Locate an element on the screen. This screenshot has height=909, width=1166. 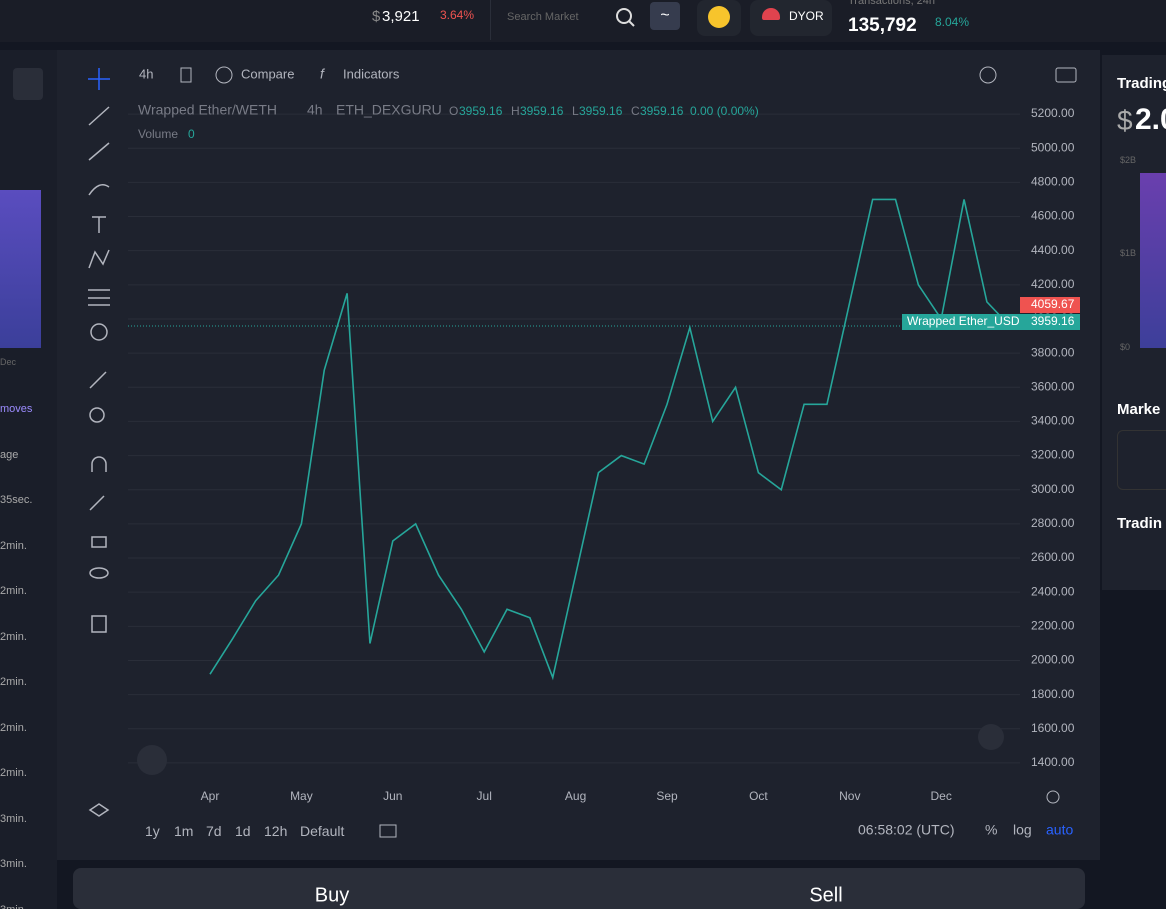
search: Search Market is located at coordinates (543, 17).